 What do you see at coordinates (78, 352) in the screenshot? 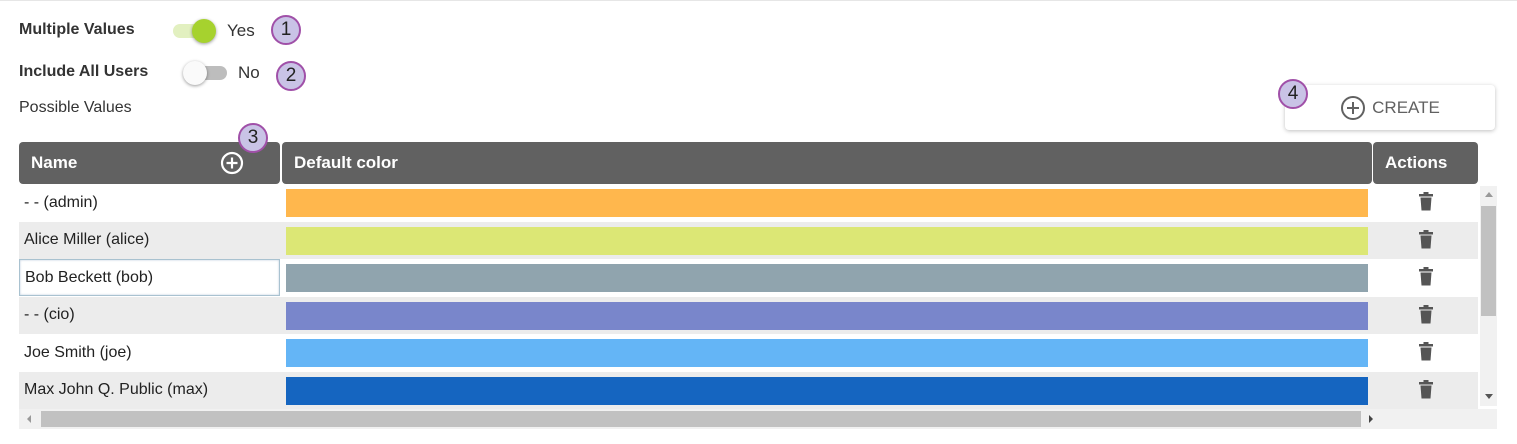
I see `value-name-cell: Joe Smith (joe)` at bounding box center [78, 352].